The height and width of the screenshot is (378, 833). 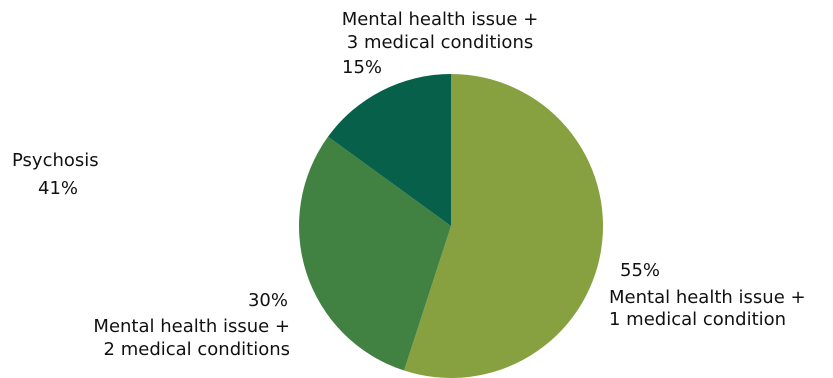 What do you see at coordinates (440, 42) in the screenshot?
I see `slice-3-label-line-2: 3 medical conditions` at bounding box center [440, 42].